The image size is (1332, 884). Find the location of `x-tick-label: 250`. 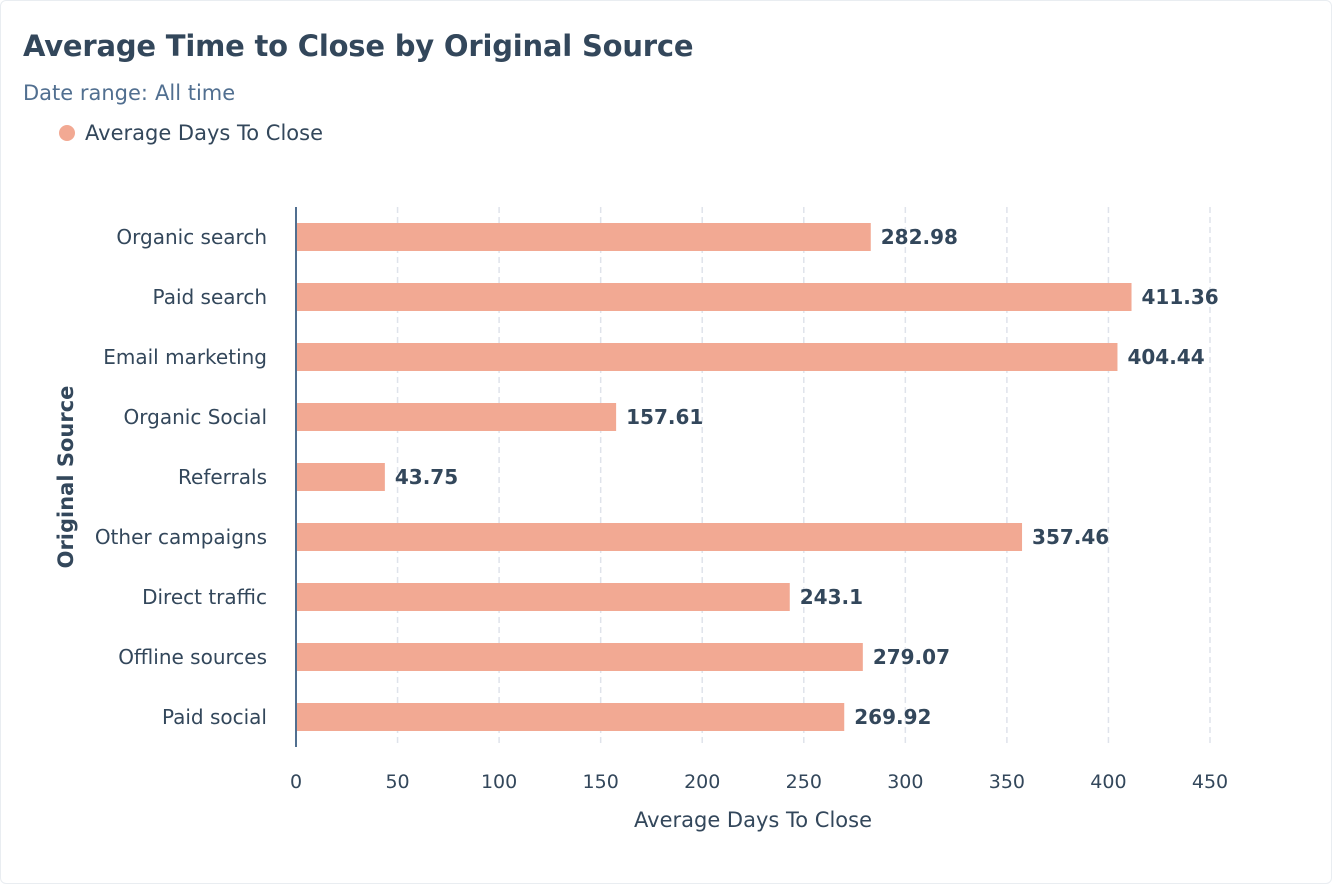

x-tick-label: 250 is located at coordinates (804, 782).